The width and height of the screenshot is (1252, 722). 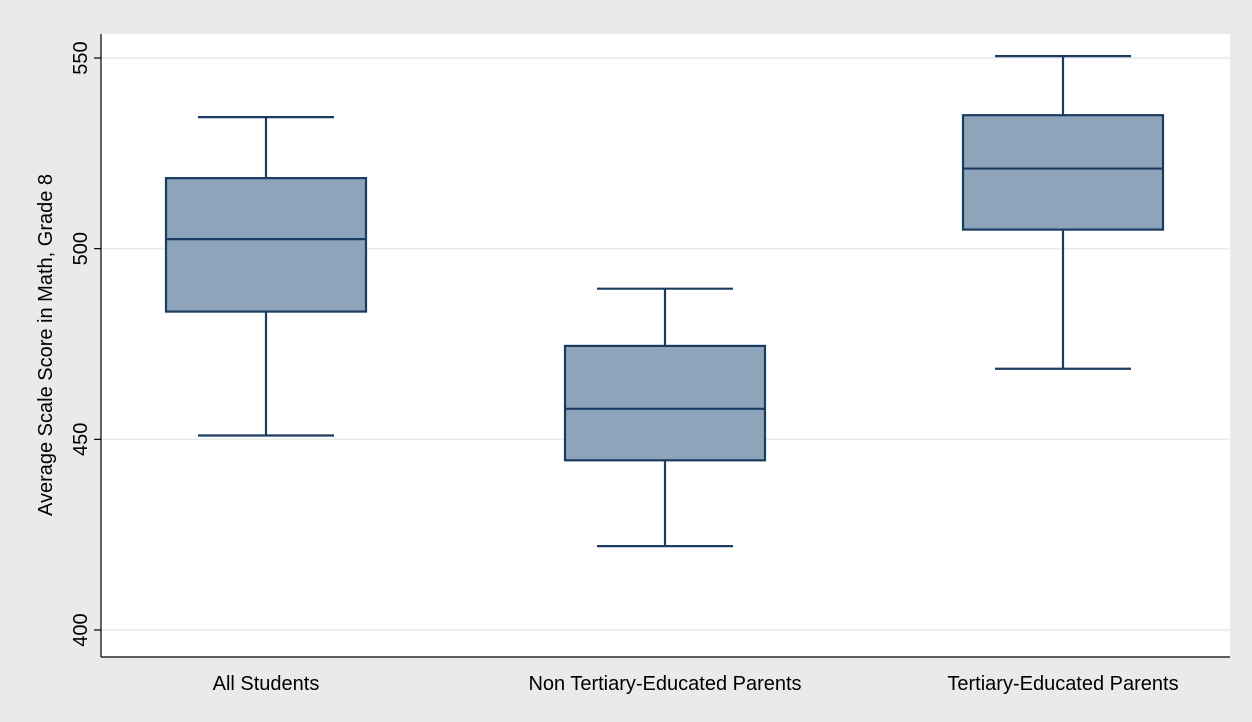 I want to click on y-tick-label: 400, so click(x=81, y=629).